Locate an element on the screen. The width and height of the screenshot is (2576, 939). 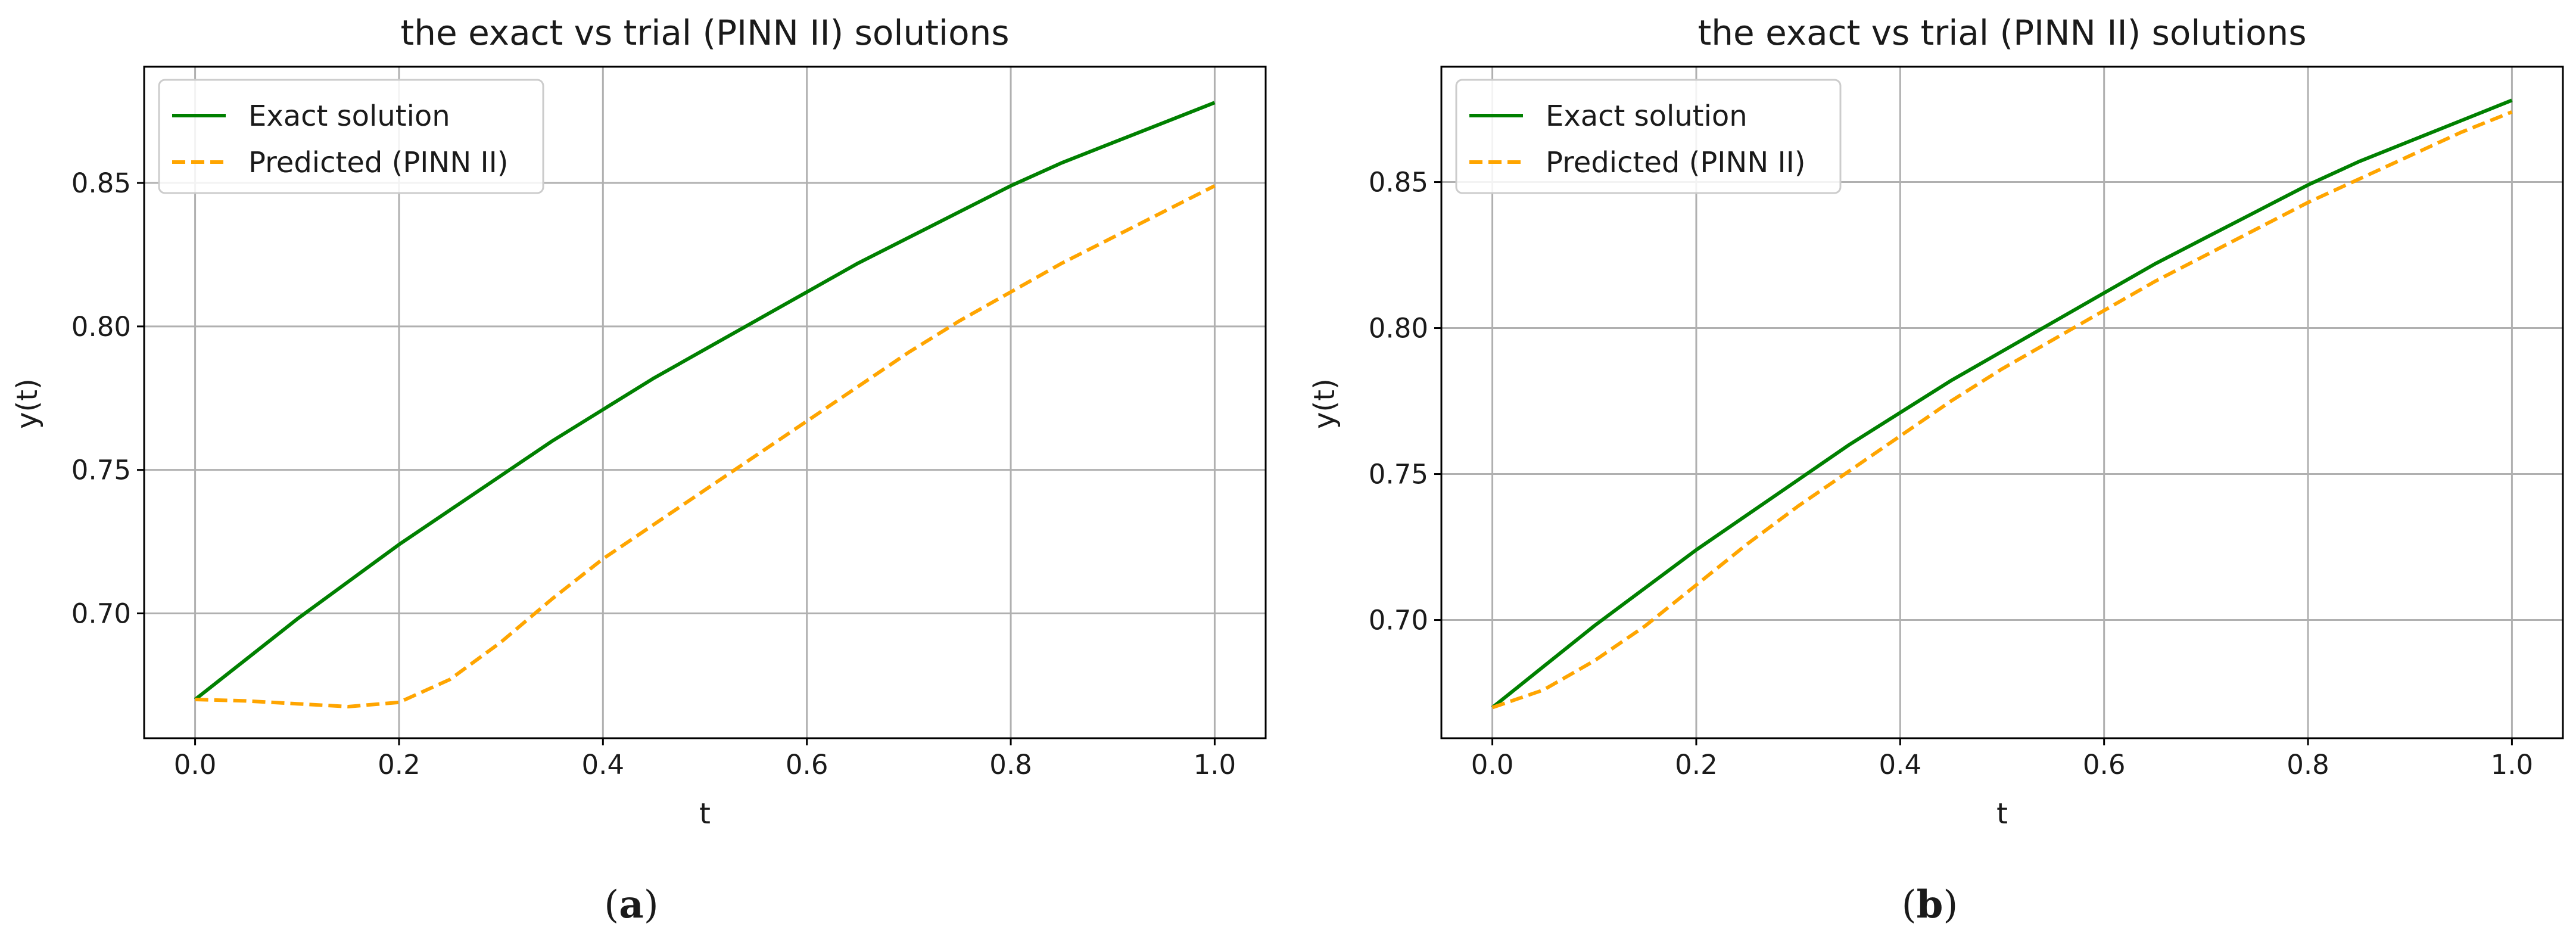
caption-letter: b is located at coordinates (1930, 904).